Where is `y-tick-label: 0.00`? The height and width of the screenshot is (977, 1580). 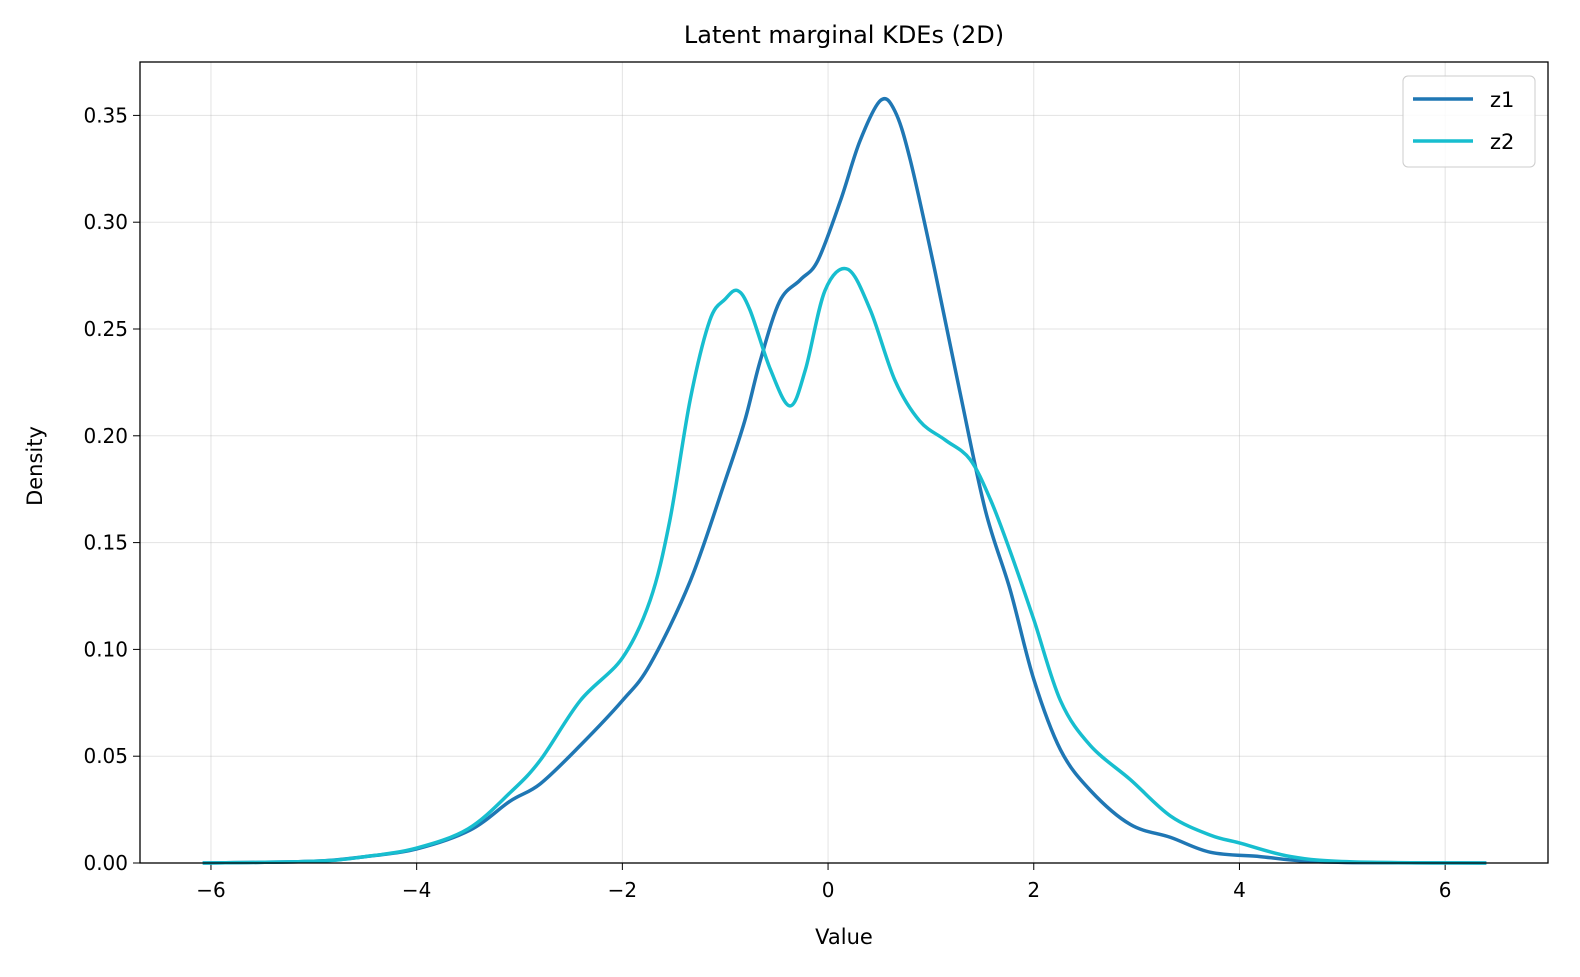
y-tick-label: 0.00 is located at coordinates (105, 863).